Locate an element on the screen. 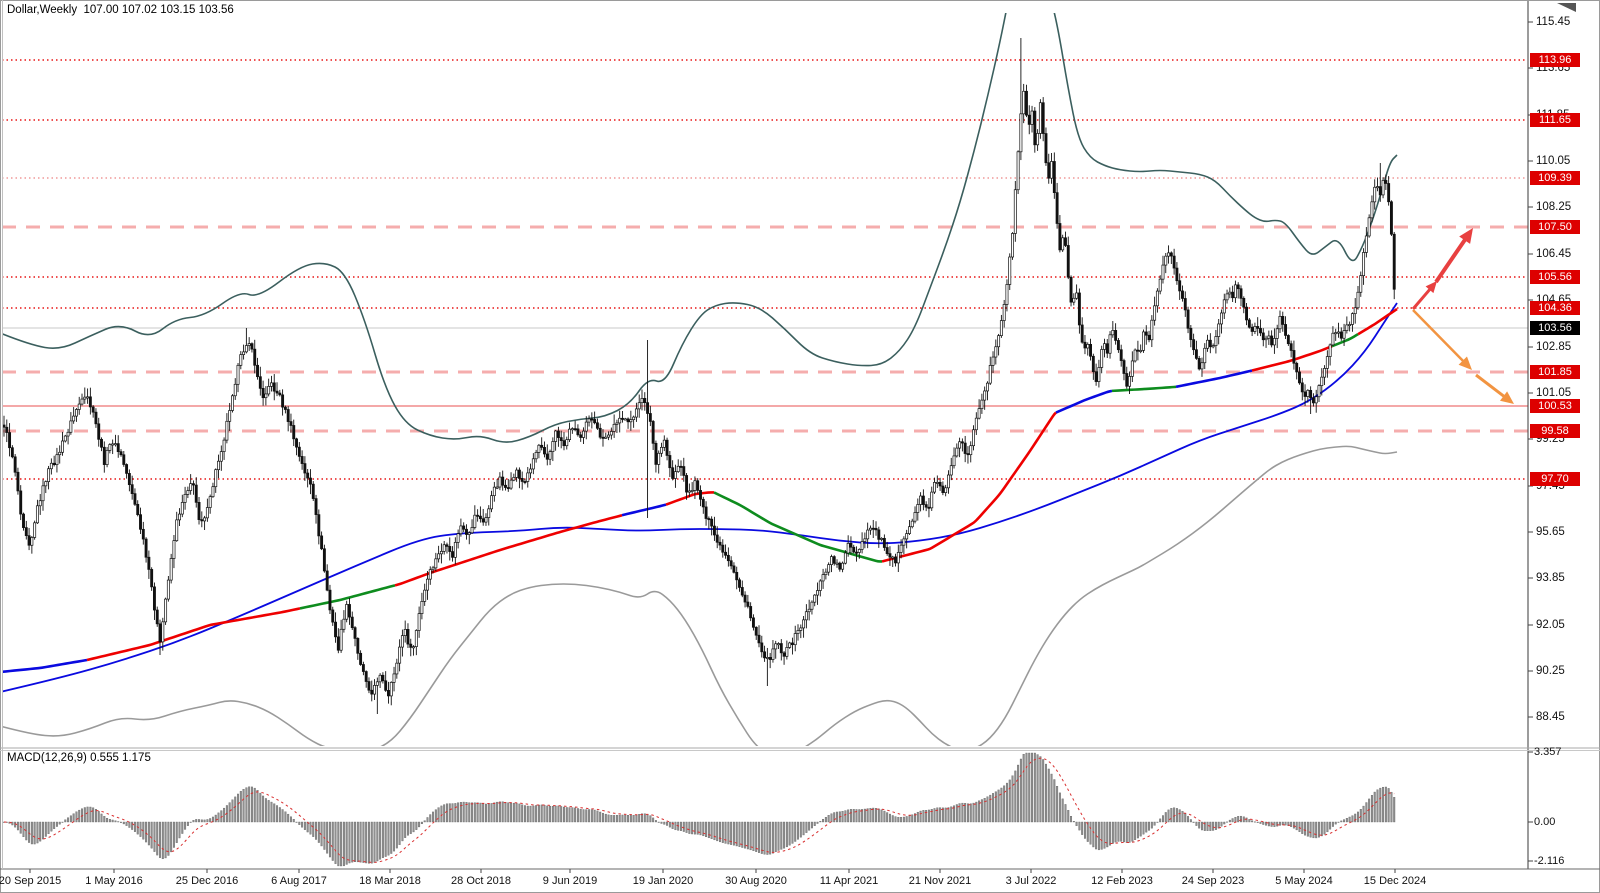 Image resolution: width=1600 pixels, height=893 pixels. price-tick-label: 115.45 is located at coordinates (1553, 22).